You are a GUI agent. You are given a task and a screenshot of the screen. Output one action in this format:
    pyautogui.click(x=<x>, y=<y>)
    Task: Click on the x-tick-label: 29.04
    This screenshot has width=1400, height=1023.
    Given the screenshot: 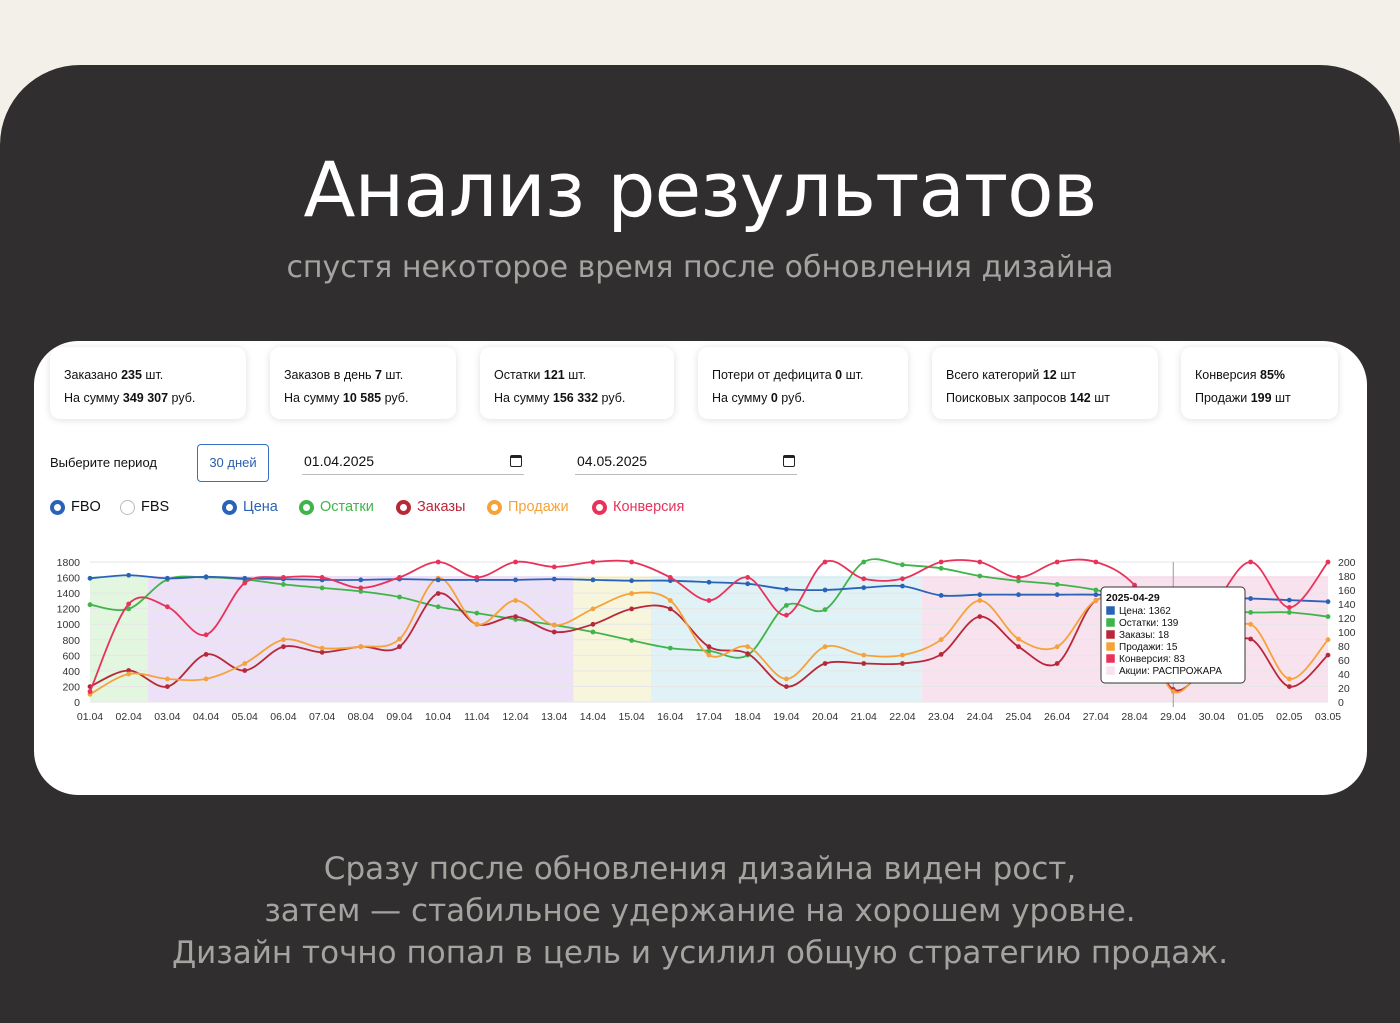 What is the action you would take?
    pyautogui.click(x=1173, y=717)
    